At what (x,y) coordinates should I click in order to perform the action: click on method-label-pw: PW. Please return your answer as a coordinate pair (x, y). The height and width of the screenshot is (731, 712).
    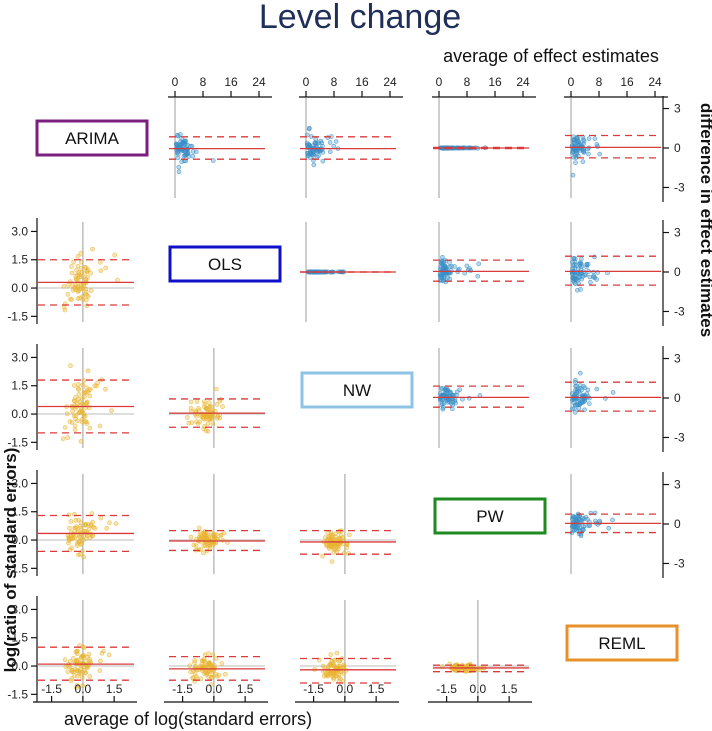
    Looking at the image, I should click on (490, 516).